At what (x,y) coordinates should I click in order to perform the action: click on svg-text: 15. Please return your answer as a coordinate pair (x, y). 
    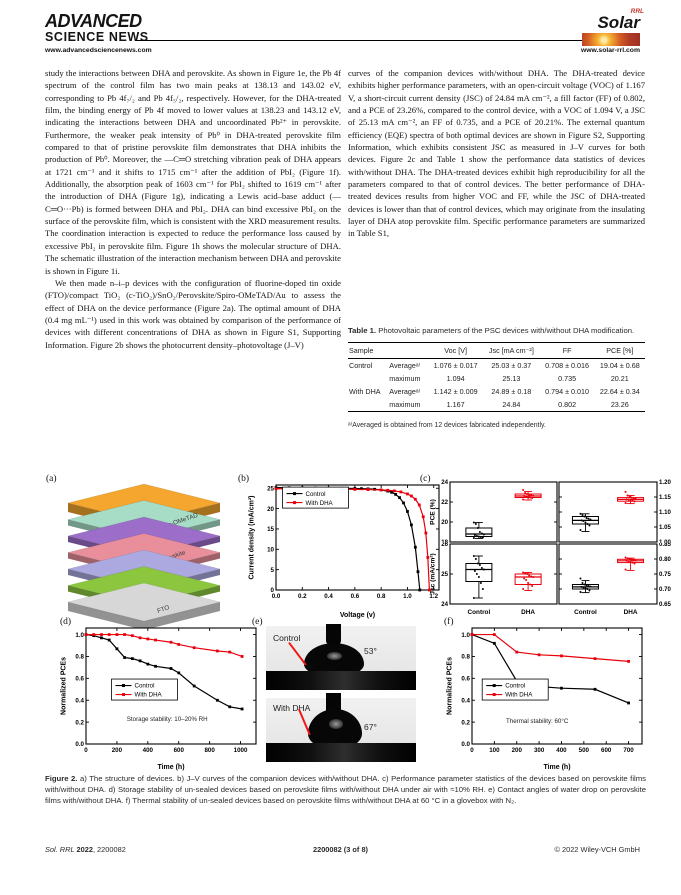
    Looking at the image, I should click on (270, 529).